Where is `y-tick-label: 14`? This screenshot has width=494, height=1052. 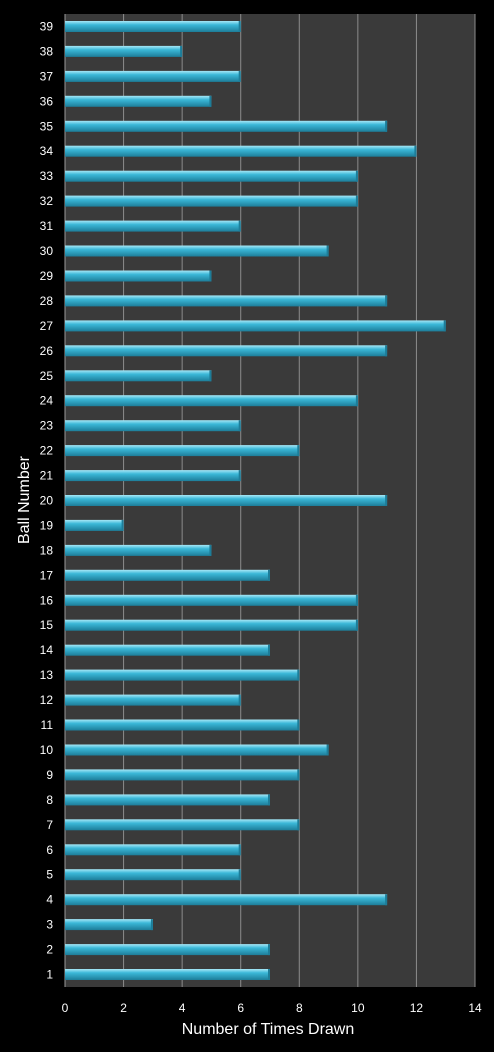 y-tick-label: 14 is located at coordinates (47, 650).